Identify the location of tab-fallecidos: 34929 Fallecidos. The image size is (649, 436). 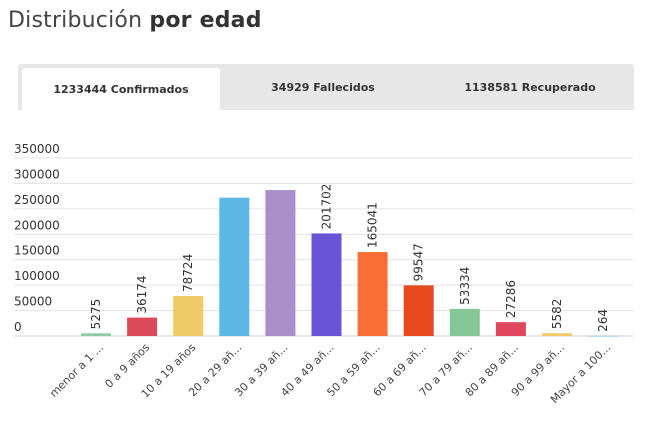
(323, 87).